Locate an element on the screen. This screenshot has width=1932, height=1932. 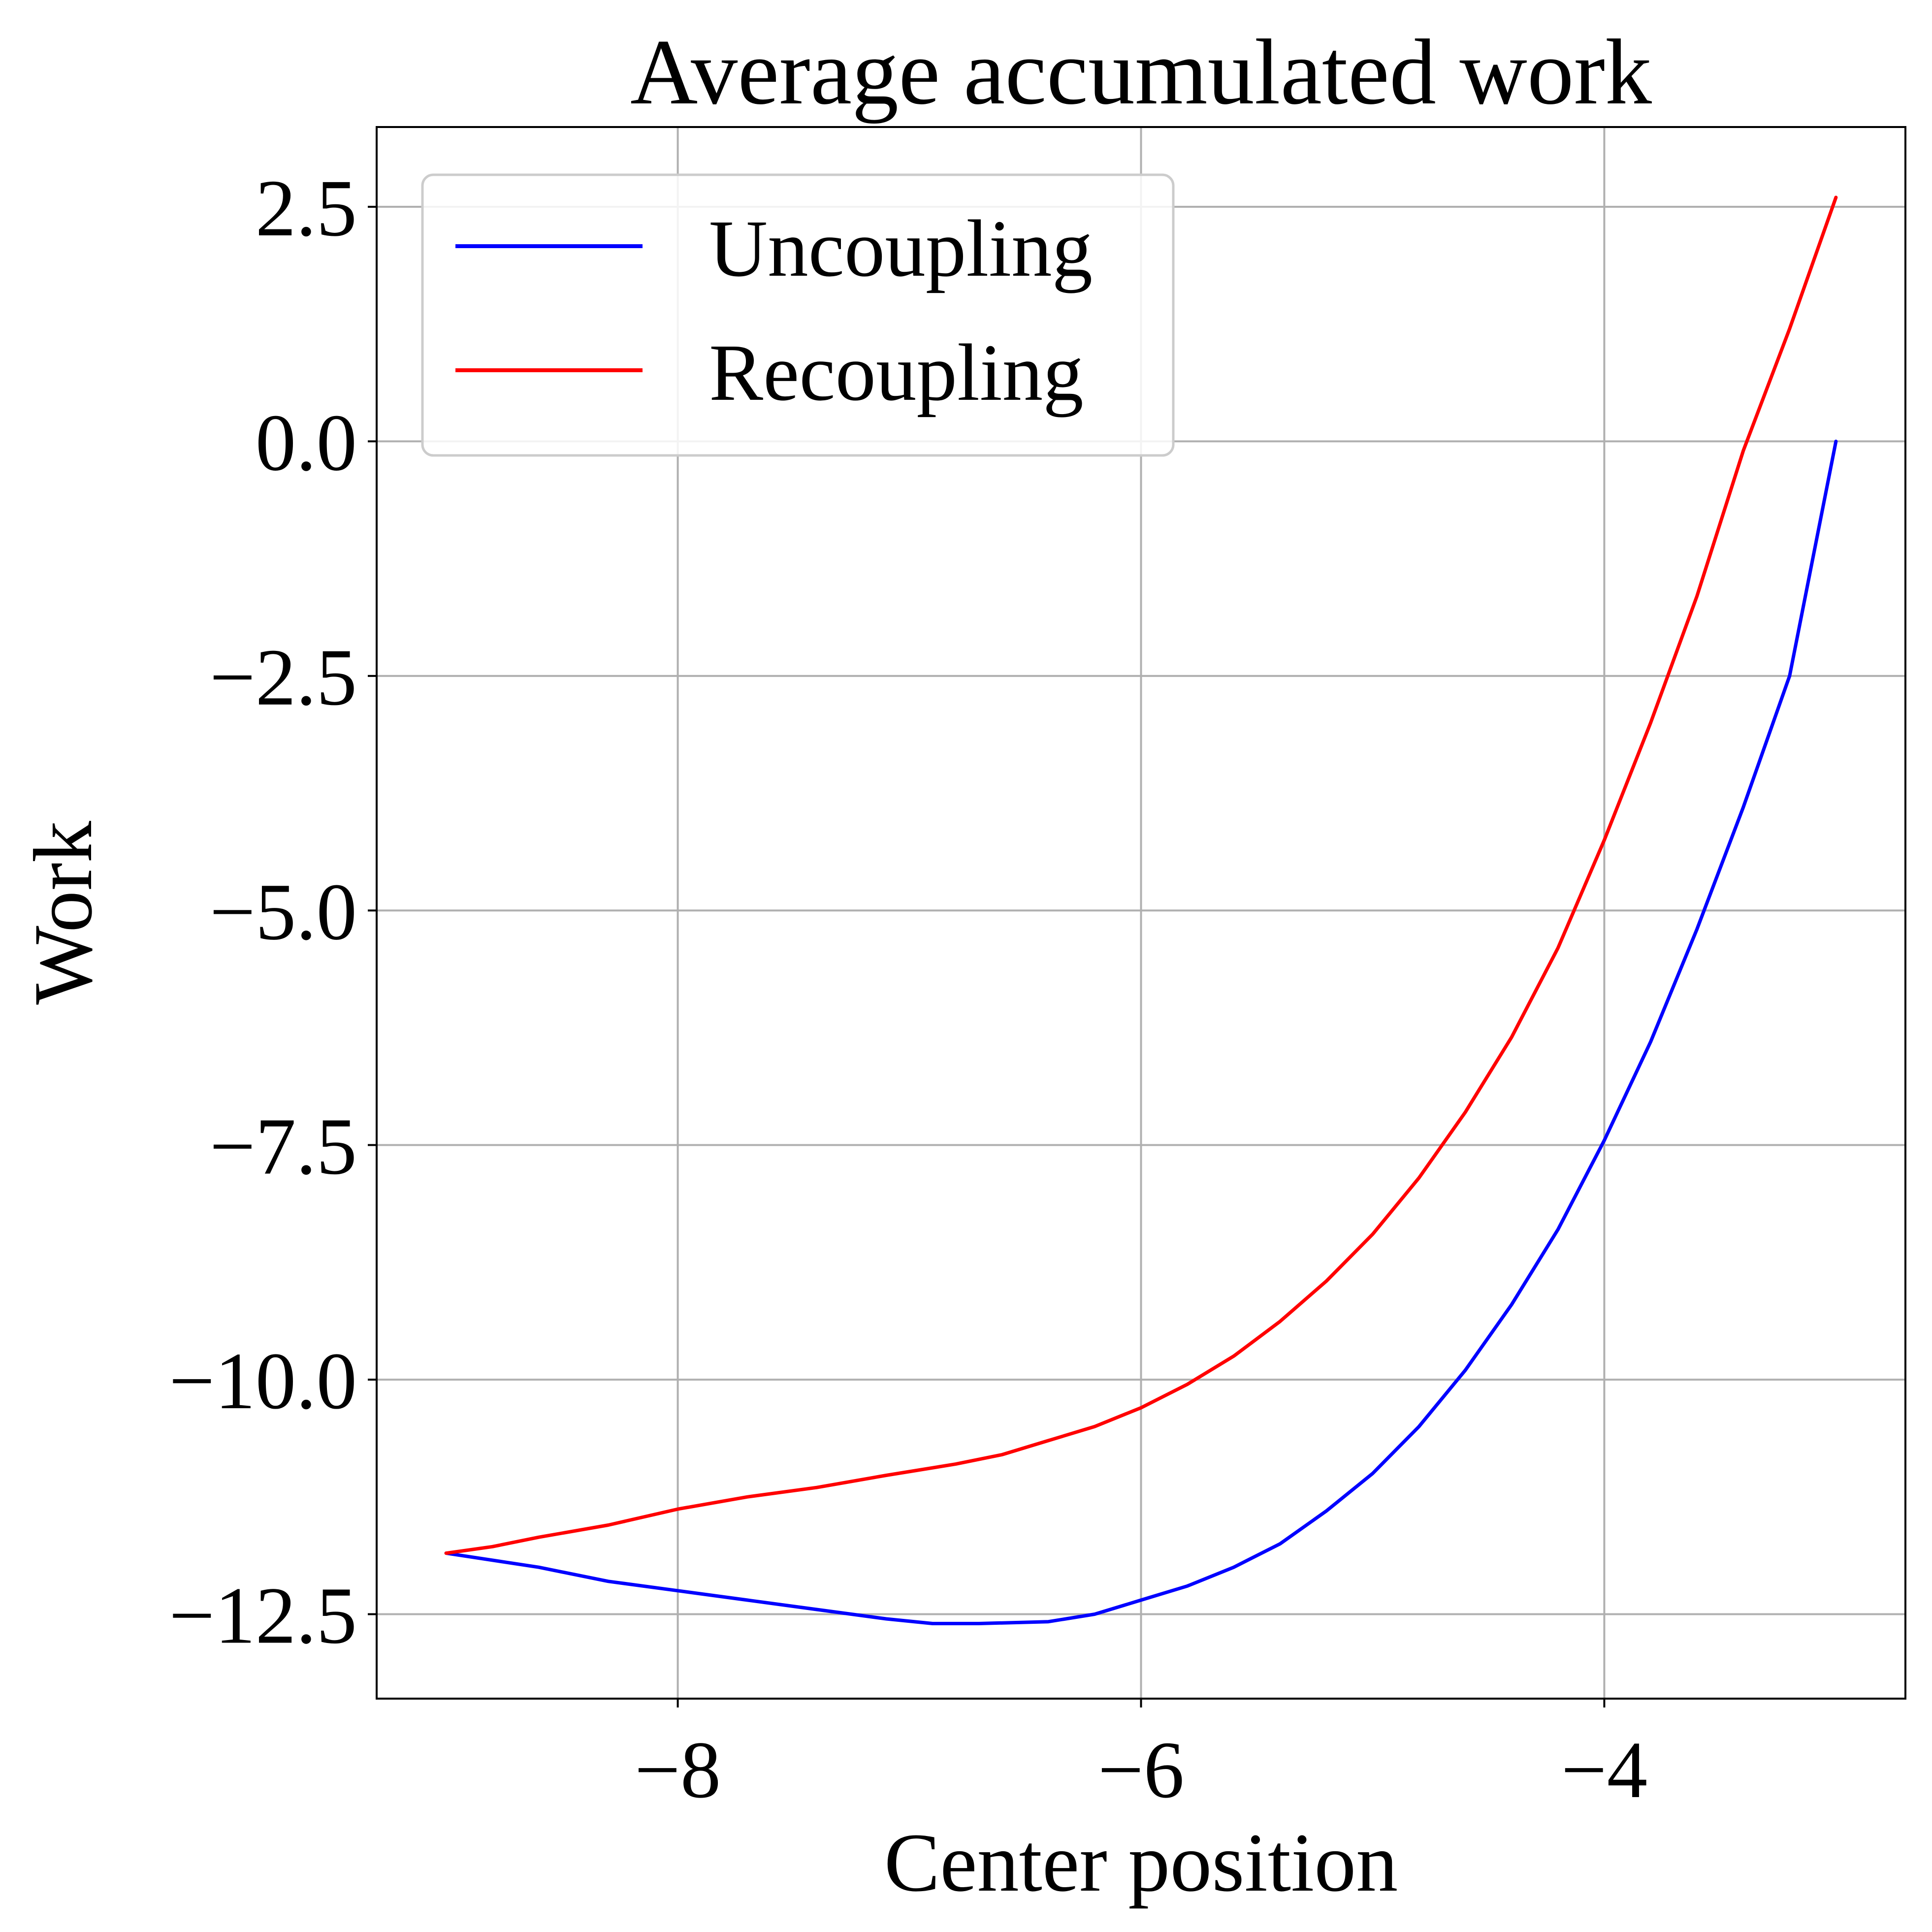
x-tick-label: −6 is located at coordinates (1141, 1770).